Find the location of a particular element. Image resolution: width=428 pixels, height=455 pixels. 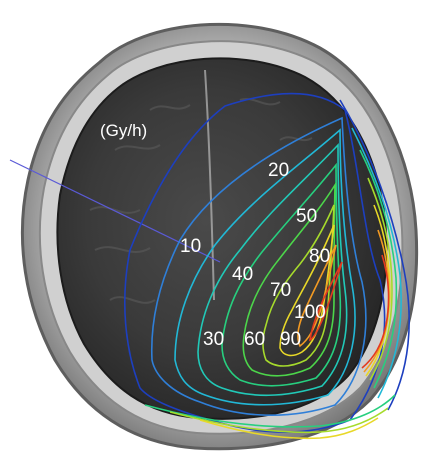

isodose-10-edge is located at coordinates (374, 255).